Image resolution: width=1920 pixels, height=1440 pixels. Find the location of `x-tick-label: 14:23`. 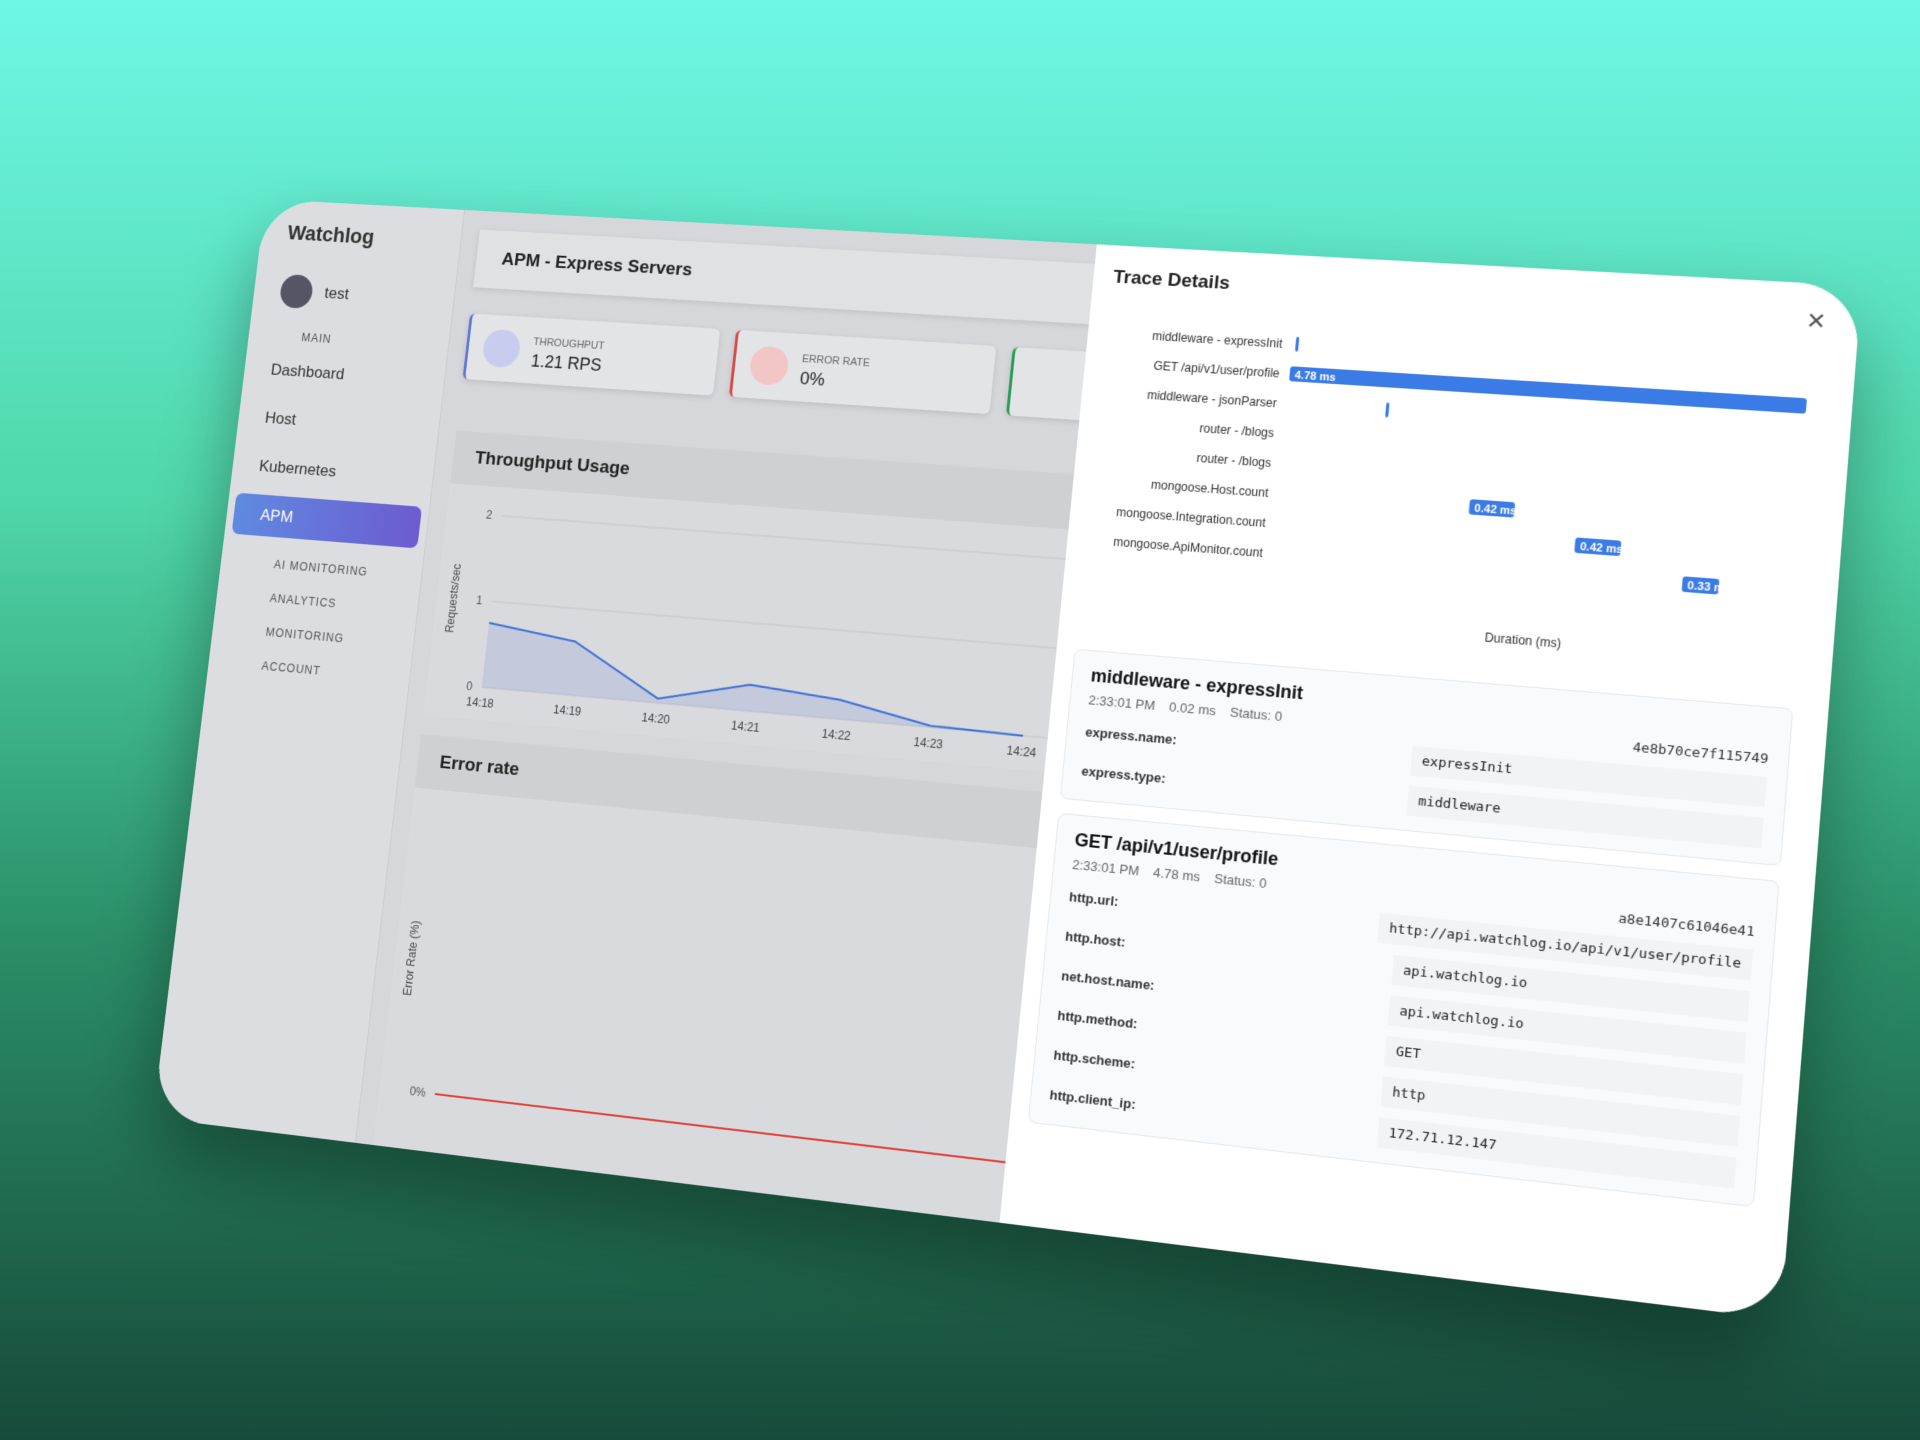

x-tick-label: 14:23 is located at coordinates (928, 744).